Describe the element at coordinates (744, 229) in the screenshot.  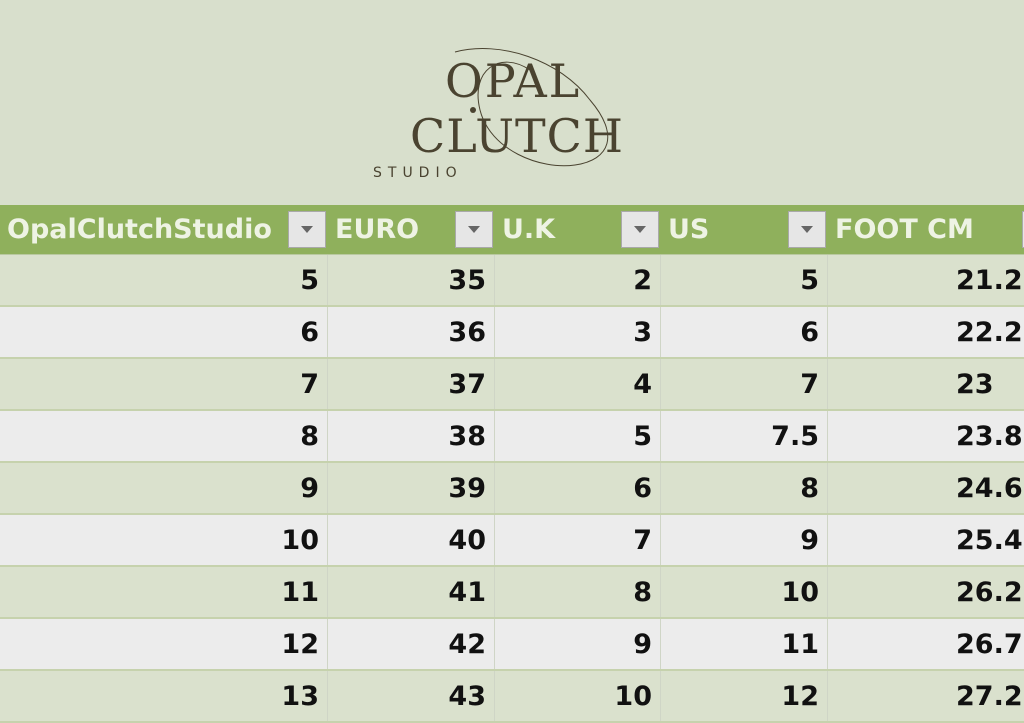
I see `column-header: US` at that location.